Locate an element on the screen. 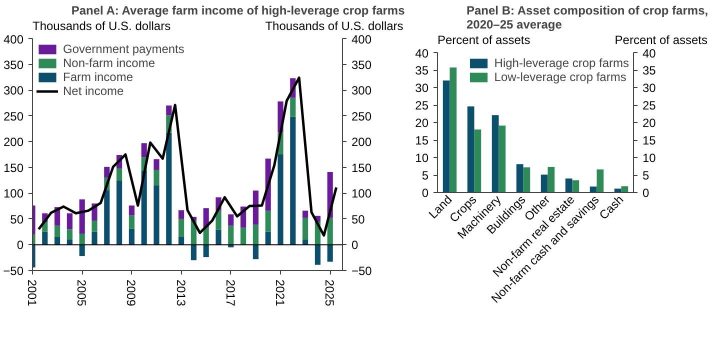 This screenshot has width=725, height=356. y-tick-label: 15 is located at coordinates (422, 141).